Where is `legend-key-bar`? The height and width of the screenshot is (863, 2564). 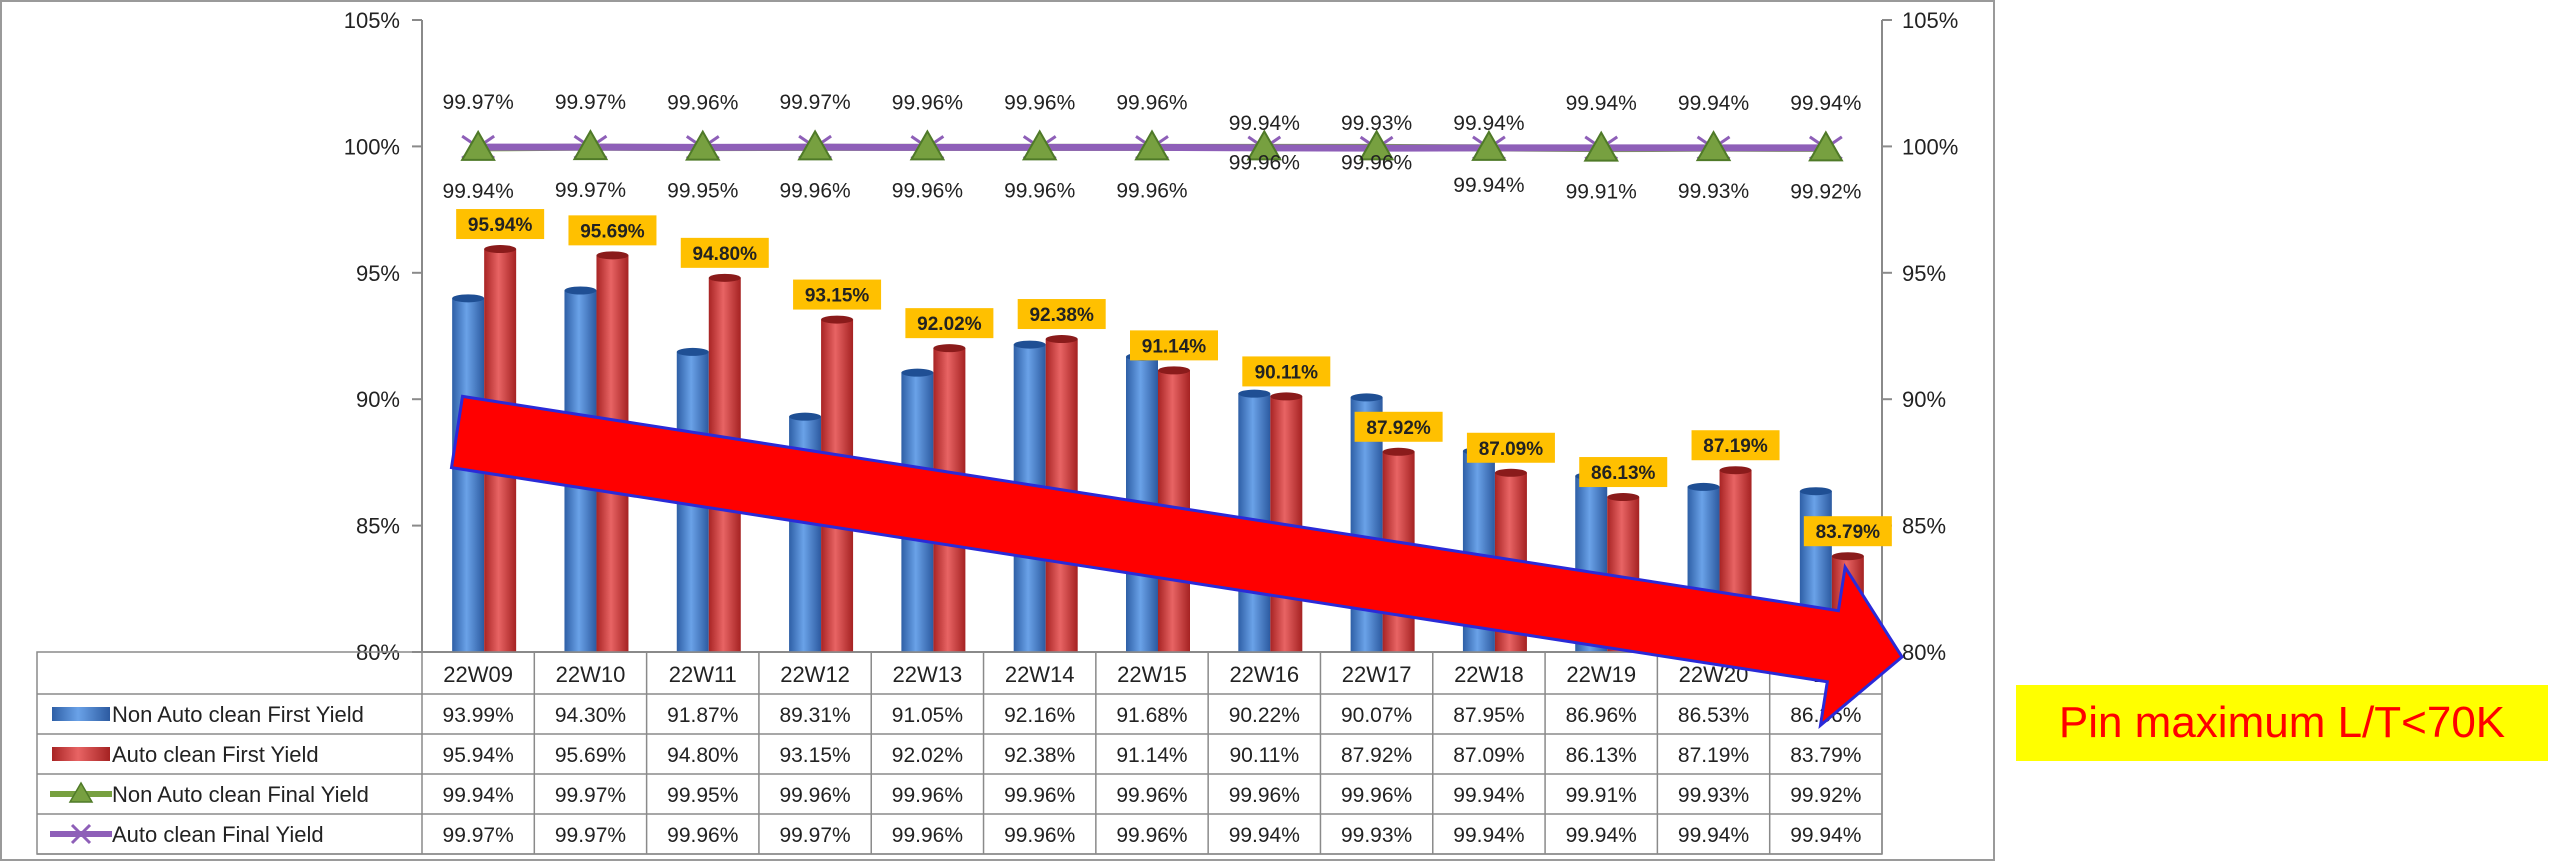
legend-key-bar is located at coordinates (81, 714).